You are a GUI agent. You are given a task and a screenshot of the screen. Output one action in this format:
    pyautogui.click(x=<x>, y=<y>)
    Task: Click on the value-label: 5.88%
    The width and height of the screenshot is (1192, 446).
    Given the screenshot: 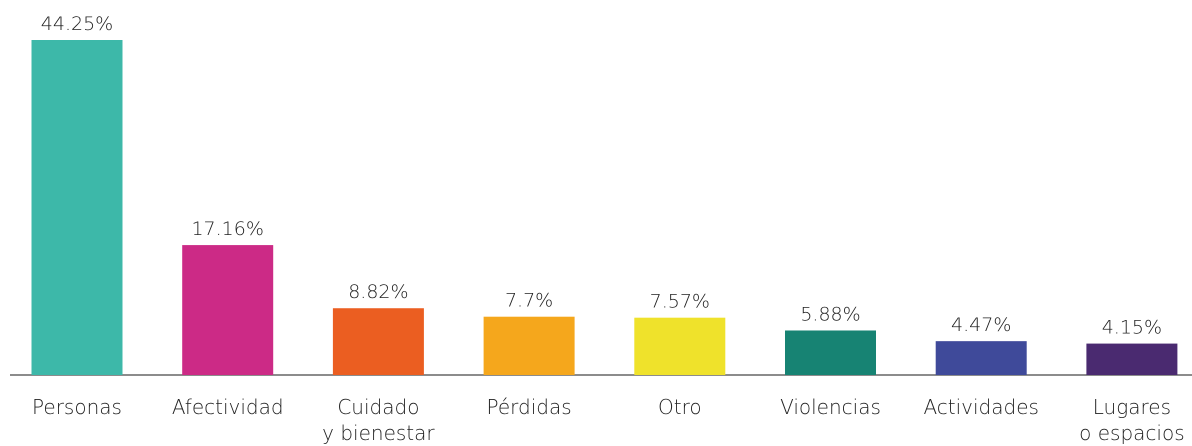 What is the action you would take?
    pyautogui.click(x=830, y=314)
    